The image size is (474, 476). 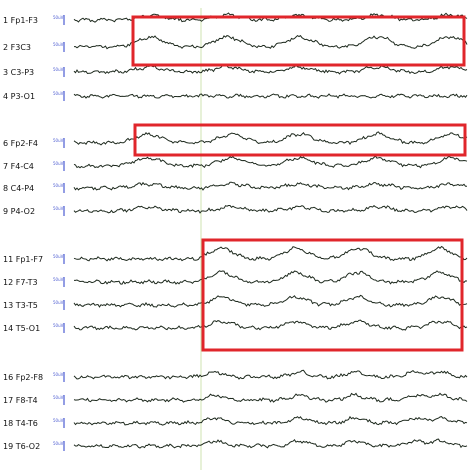 I want to click on channel-label: 2 F3C3, so click(x=17, y=47).